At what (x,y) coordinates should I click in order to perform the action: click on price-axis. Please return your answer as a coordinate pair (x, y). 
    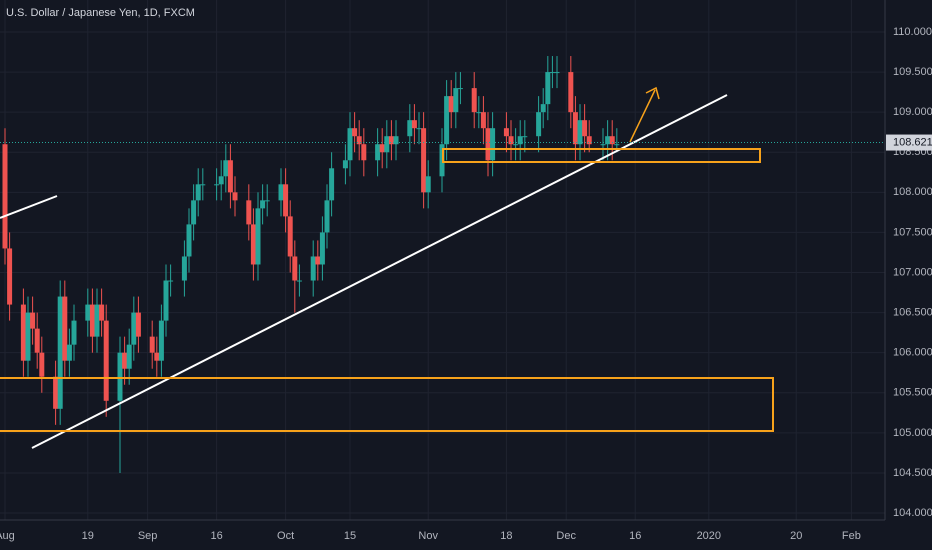
    Looking at the image, I should click on (908, 275).